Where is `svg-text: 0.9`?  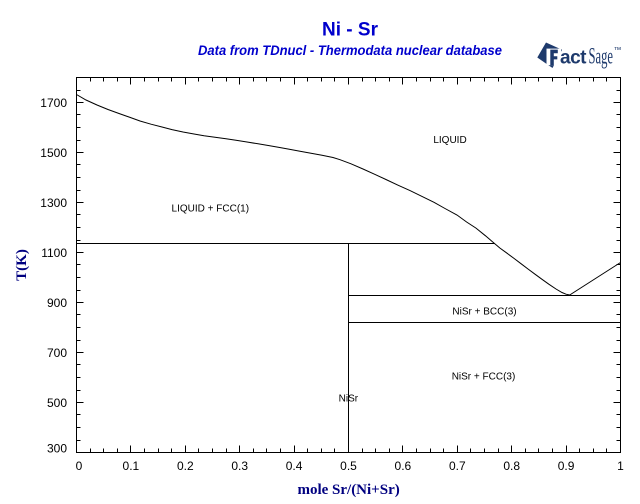
svg-text: 0.9 is located at coordinates (566, 466).